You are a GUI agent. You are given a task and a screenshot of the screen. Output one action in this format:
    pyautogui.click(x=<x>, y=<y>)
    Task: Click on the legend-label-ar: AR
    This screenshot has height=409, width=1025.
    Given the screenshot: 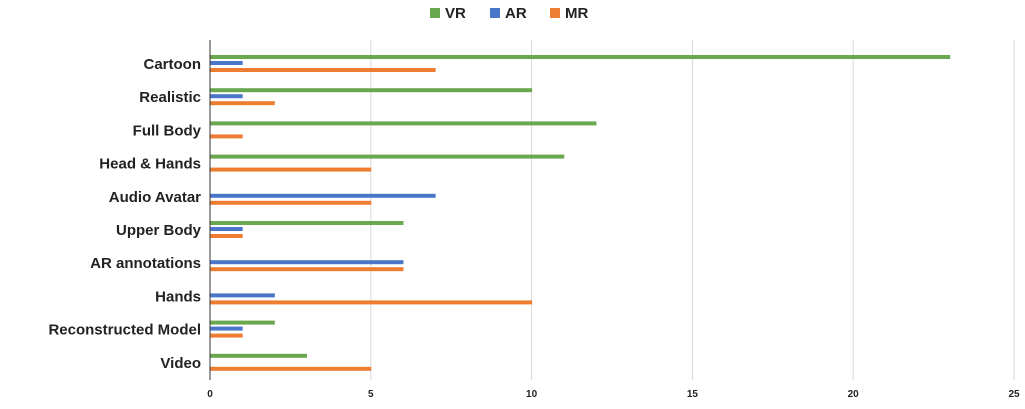 What is the action you would take?
    pyautogui.click(x=516, y=13)
    